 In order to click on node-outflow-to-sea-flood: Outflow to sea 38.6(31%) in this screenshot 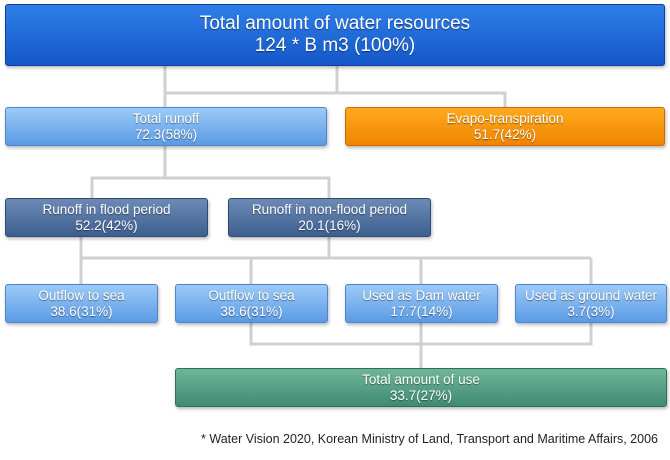, I will do `click(81, 303)`.